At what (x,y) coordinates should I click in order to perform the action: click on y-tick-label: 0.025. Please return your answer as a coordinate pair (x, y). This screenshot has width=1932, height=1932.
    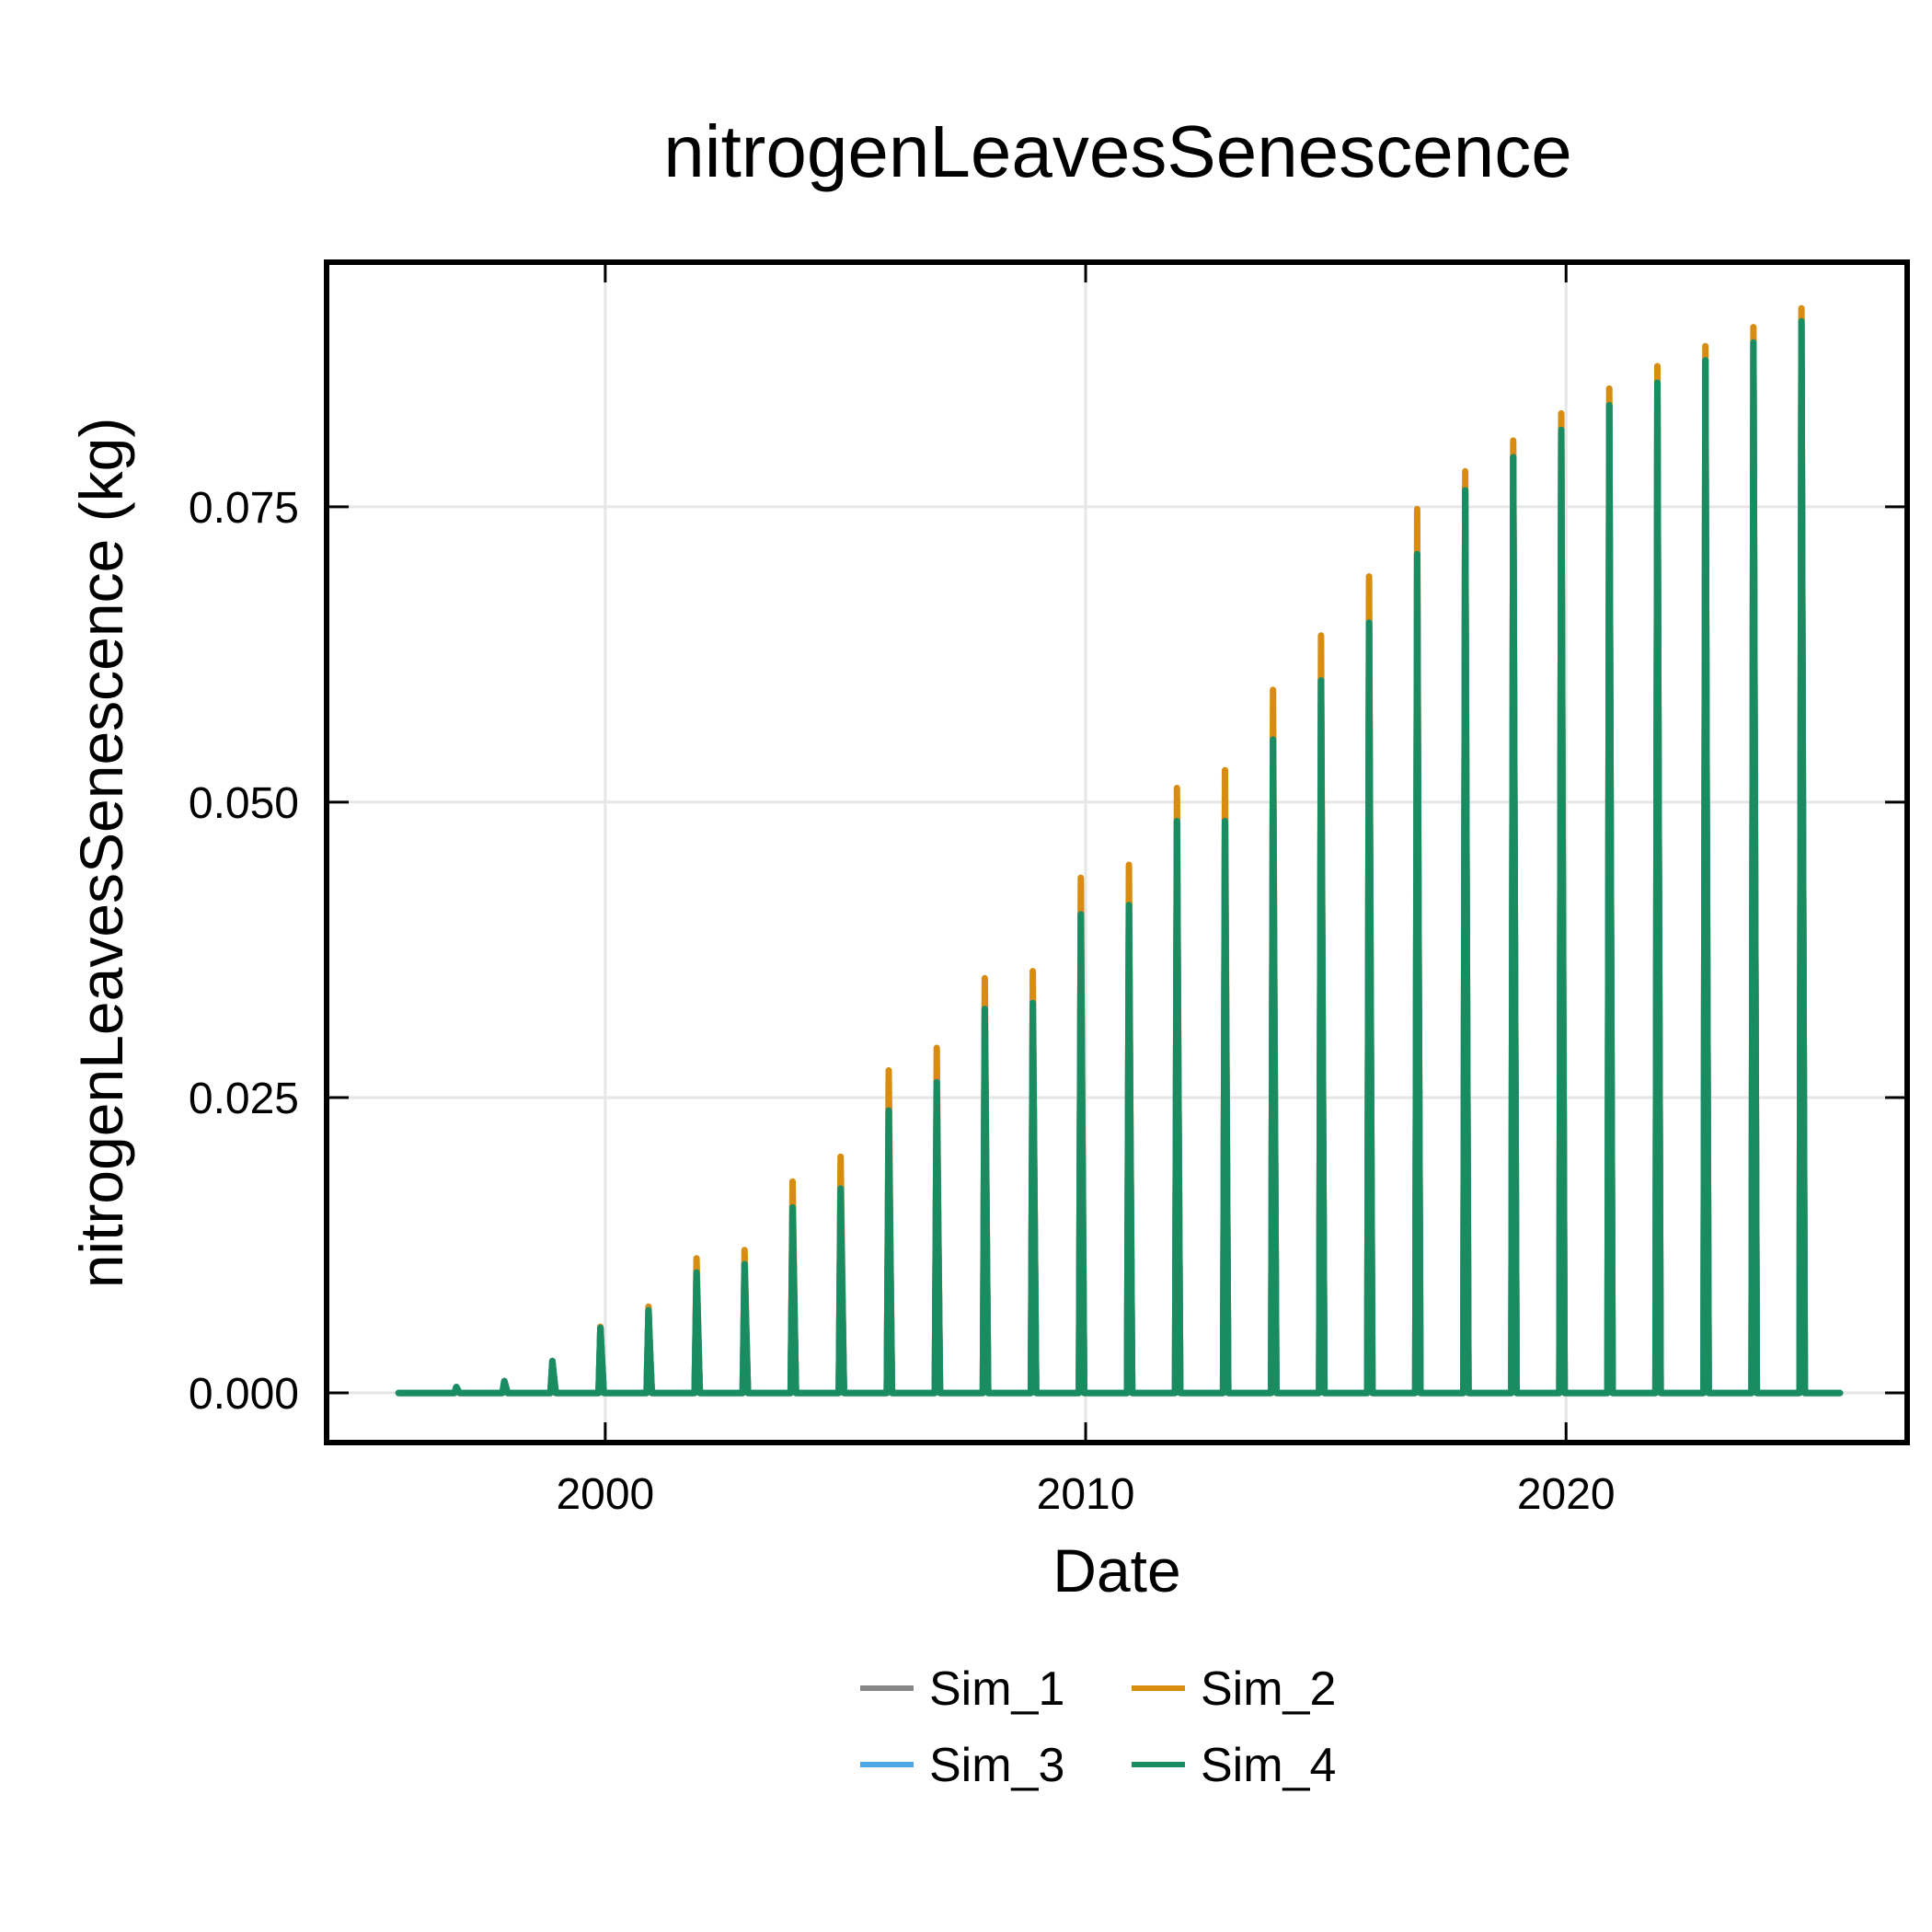
    Looking at the image, I should click on (244, 1099).